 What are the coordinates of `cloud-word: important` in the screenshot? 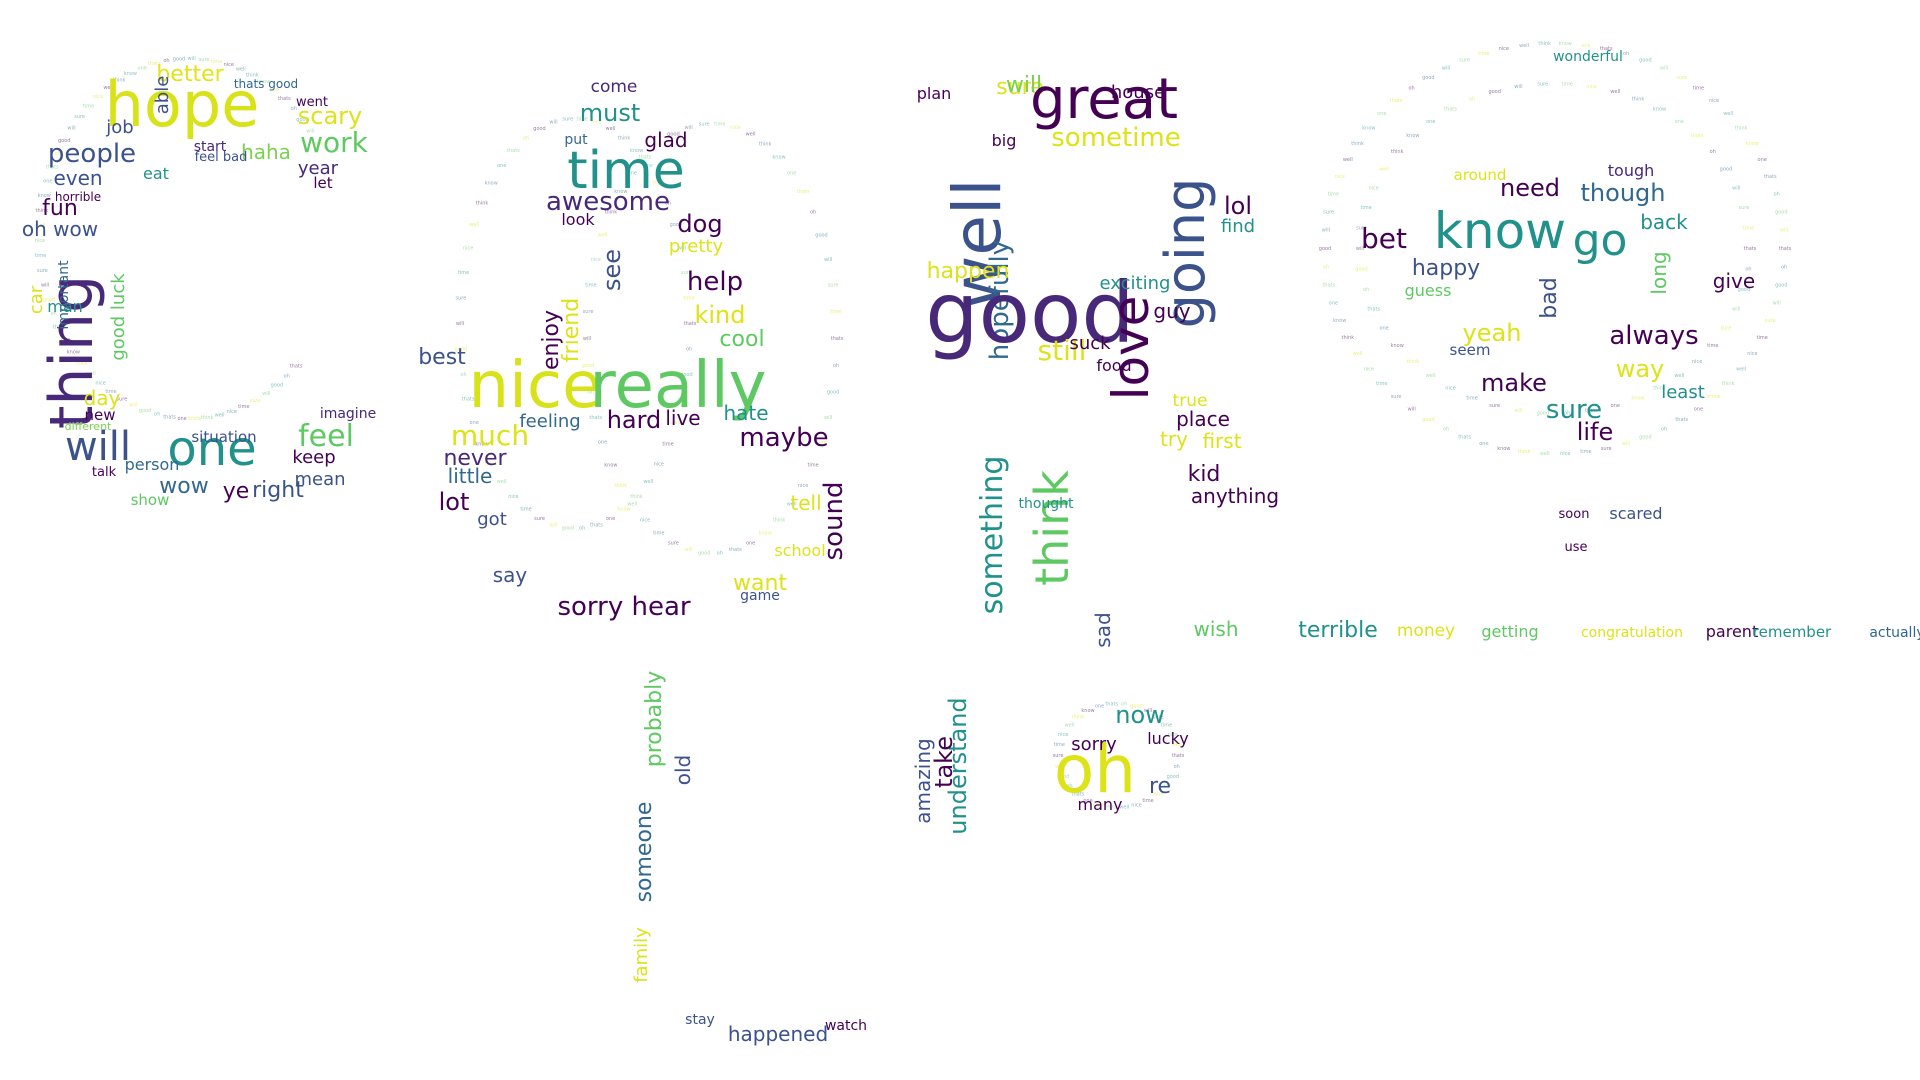 It's located at (64, 295).